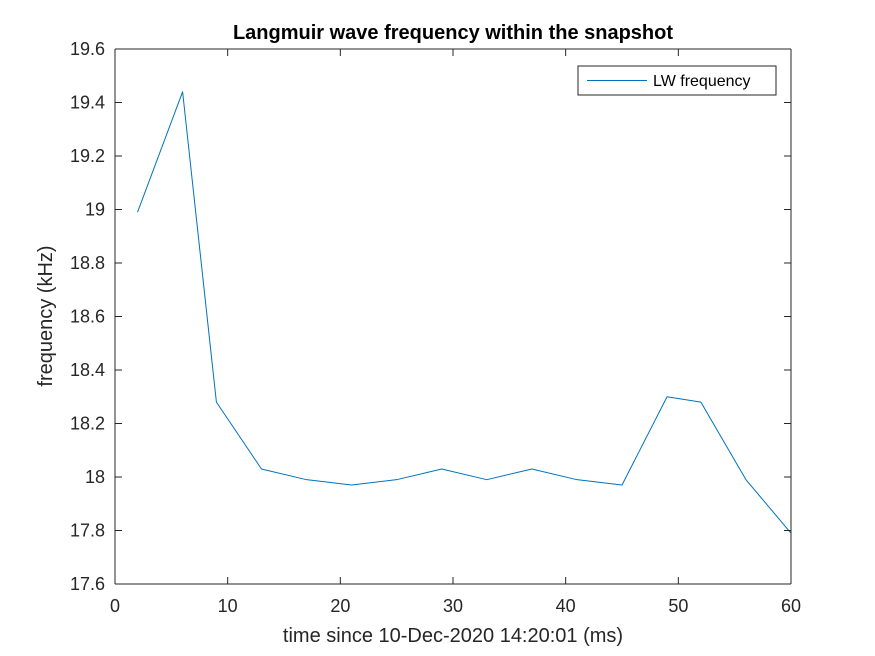 The height and width of the screenshot is (656, 875). Describe the element at coordinates (87, 156) in the screenshot. I see `y-tick-label: 19.2` at that location.